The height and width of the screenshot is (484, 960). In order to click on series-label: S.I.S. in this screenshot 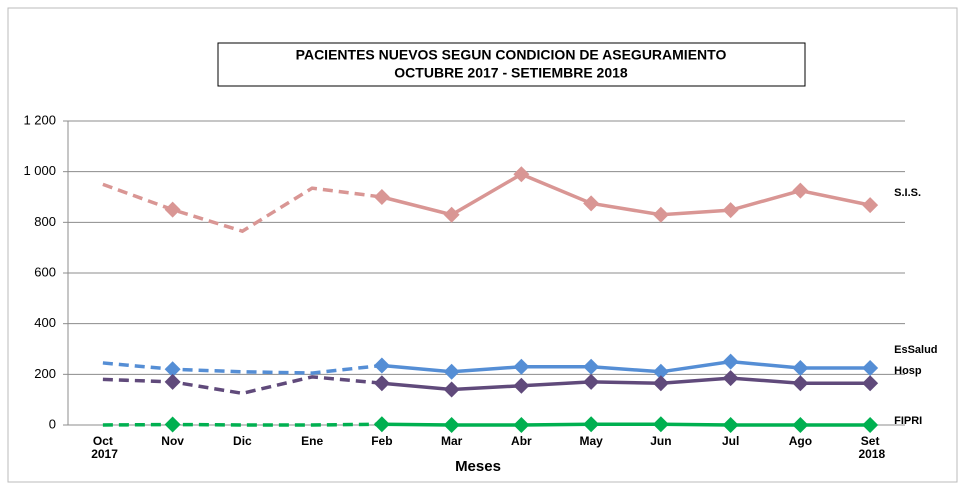, I will do `click(907, 193)`.